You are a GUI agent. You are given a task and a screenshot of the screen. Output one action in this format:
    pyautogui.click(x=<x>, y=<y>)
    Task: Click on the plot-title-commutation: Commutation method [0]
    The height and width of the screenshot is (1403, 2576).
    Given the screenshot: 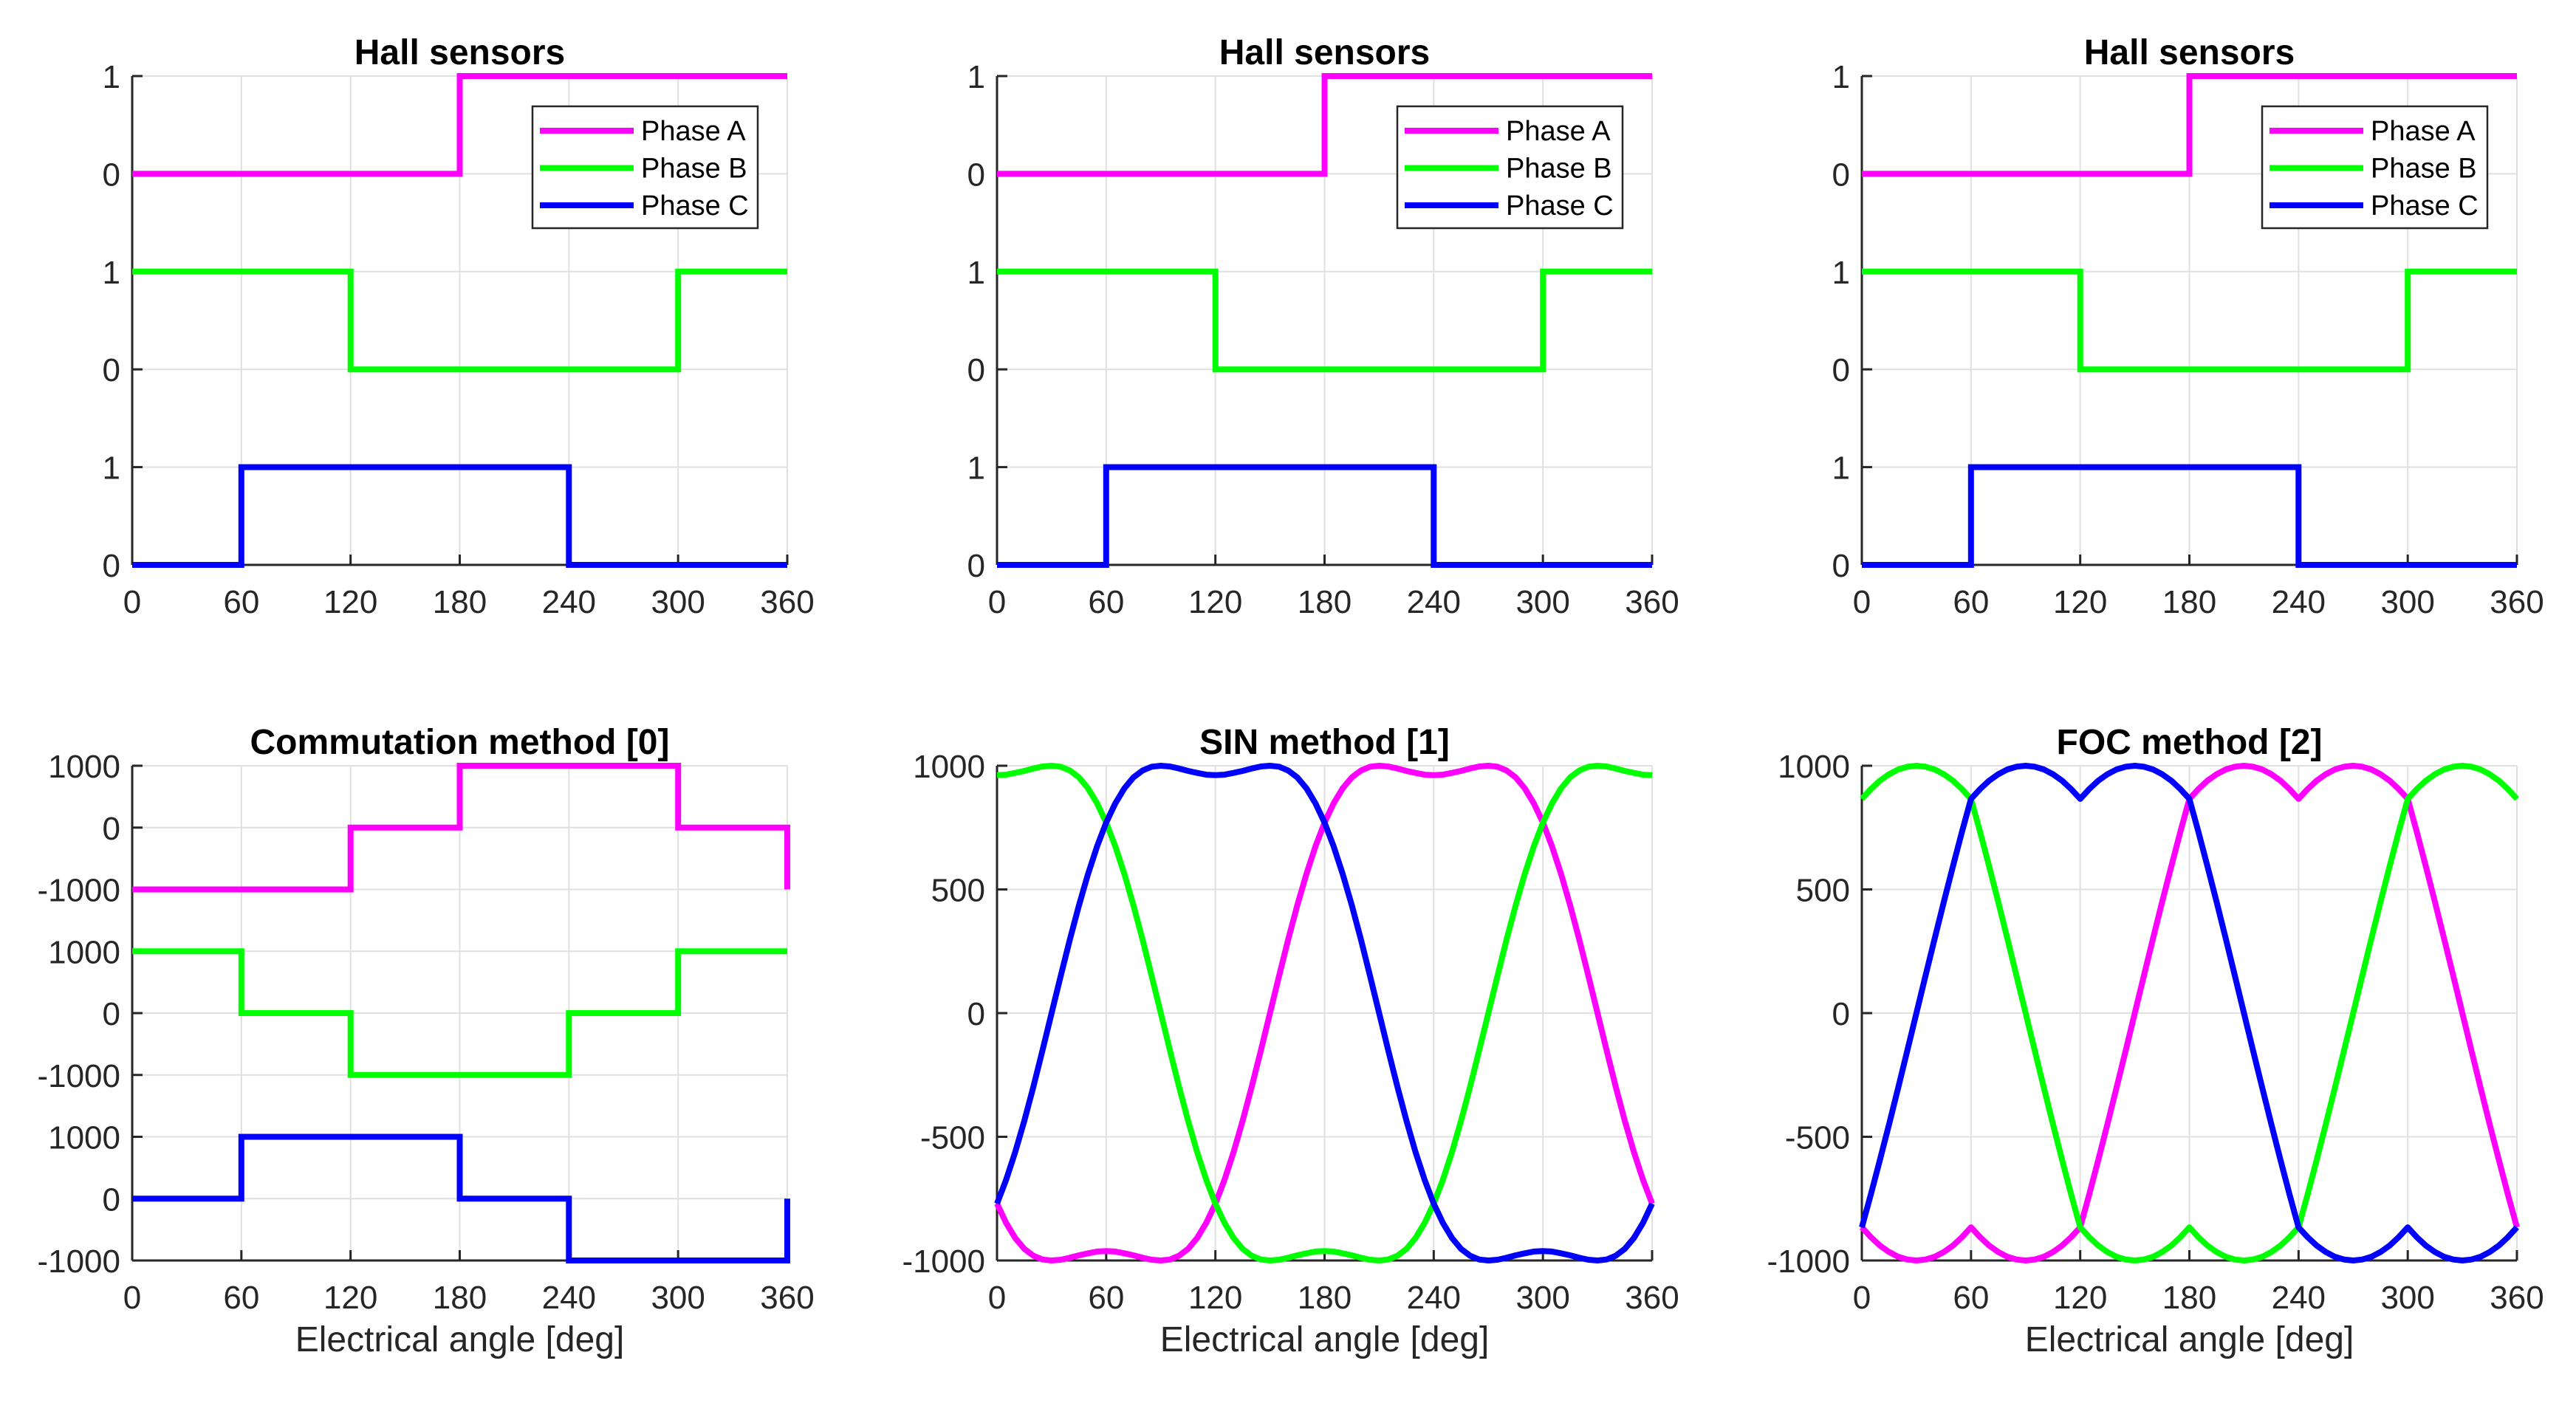 What is the action you would take?
    pyautogui.click(x=460, y=743)
    